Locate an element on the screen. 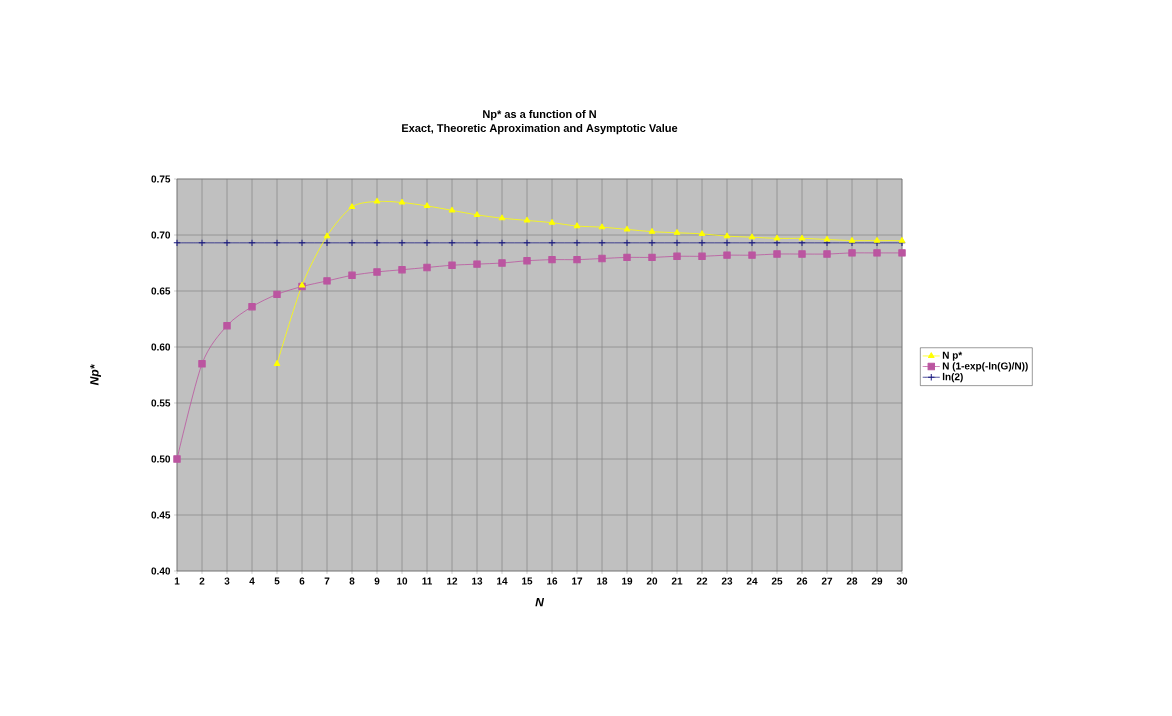  x-tick-label: 20 is located at coordinates (652, 581).